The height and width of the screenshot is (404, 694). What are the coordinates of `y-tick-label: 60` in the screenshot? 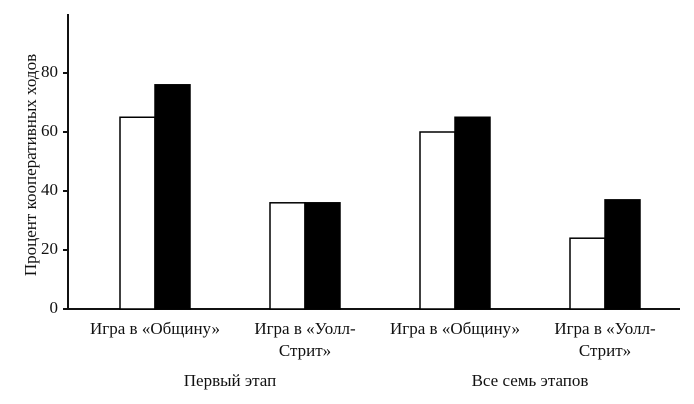 It's located at (49, 130).